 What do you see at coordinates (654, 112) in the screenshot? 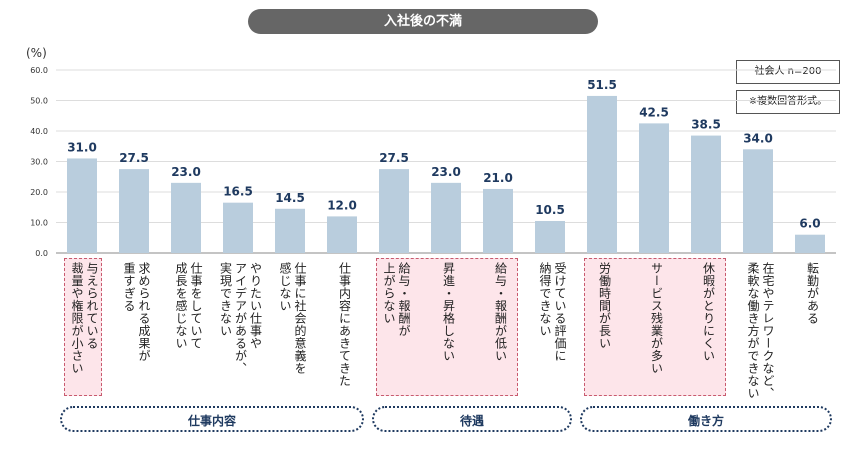
I see `bar-value-label: 42.5` at bounding box center [654, 112].